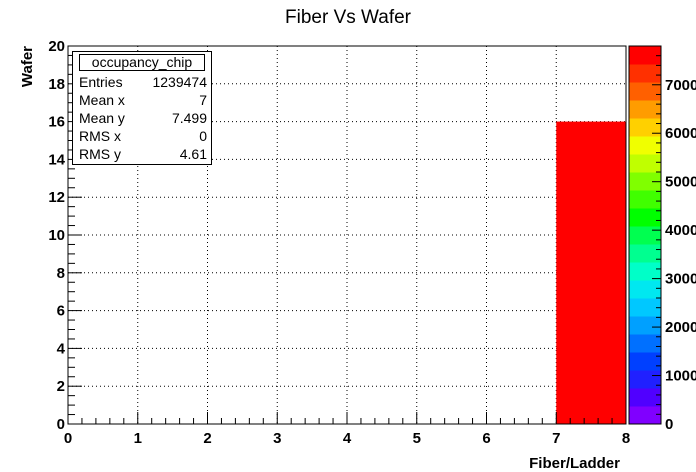 The image size is (696, 472). What do you see at coordinates (486, 438) in the screenshot?
I see `x-tick-label: 6` at bounding box center [486, 438].